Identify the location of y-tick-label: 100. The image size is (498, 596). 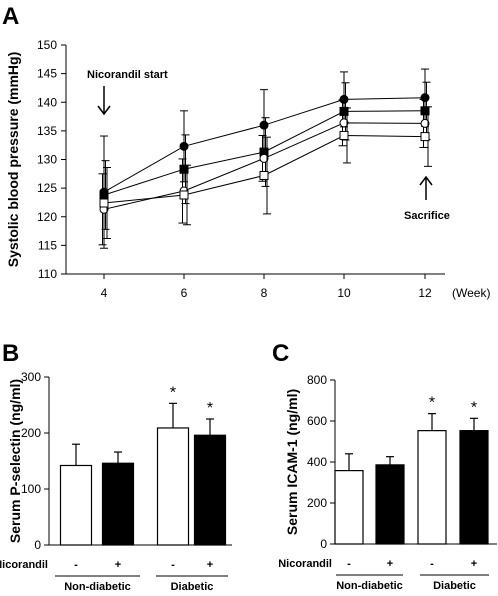
(31, 489).